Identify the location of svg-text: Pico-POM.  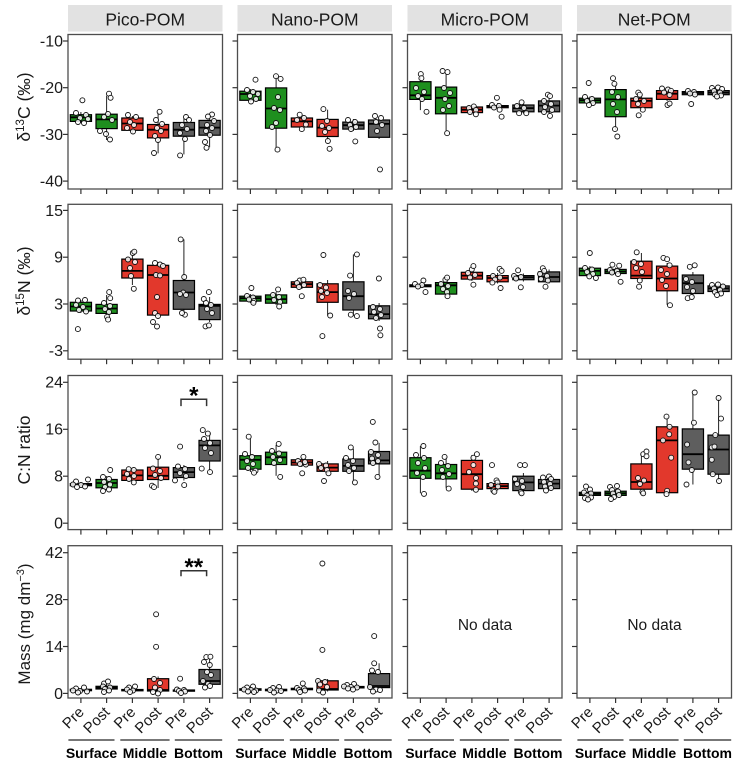
(145, 20).